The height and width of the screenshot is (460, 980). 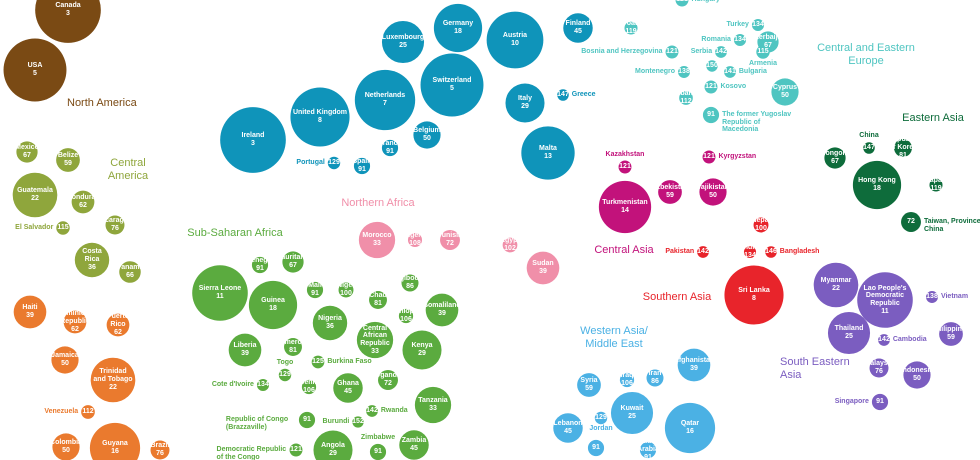 I want to click on bubble-label: 115, so click(x=763, y=51).